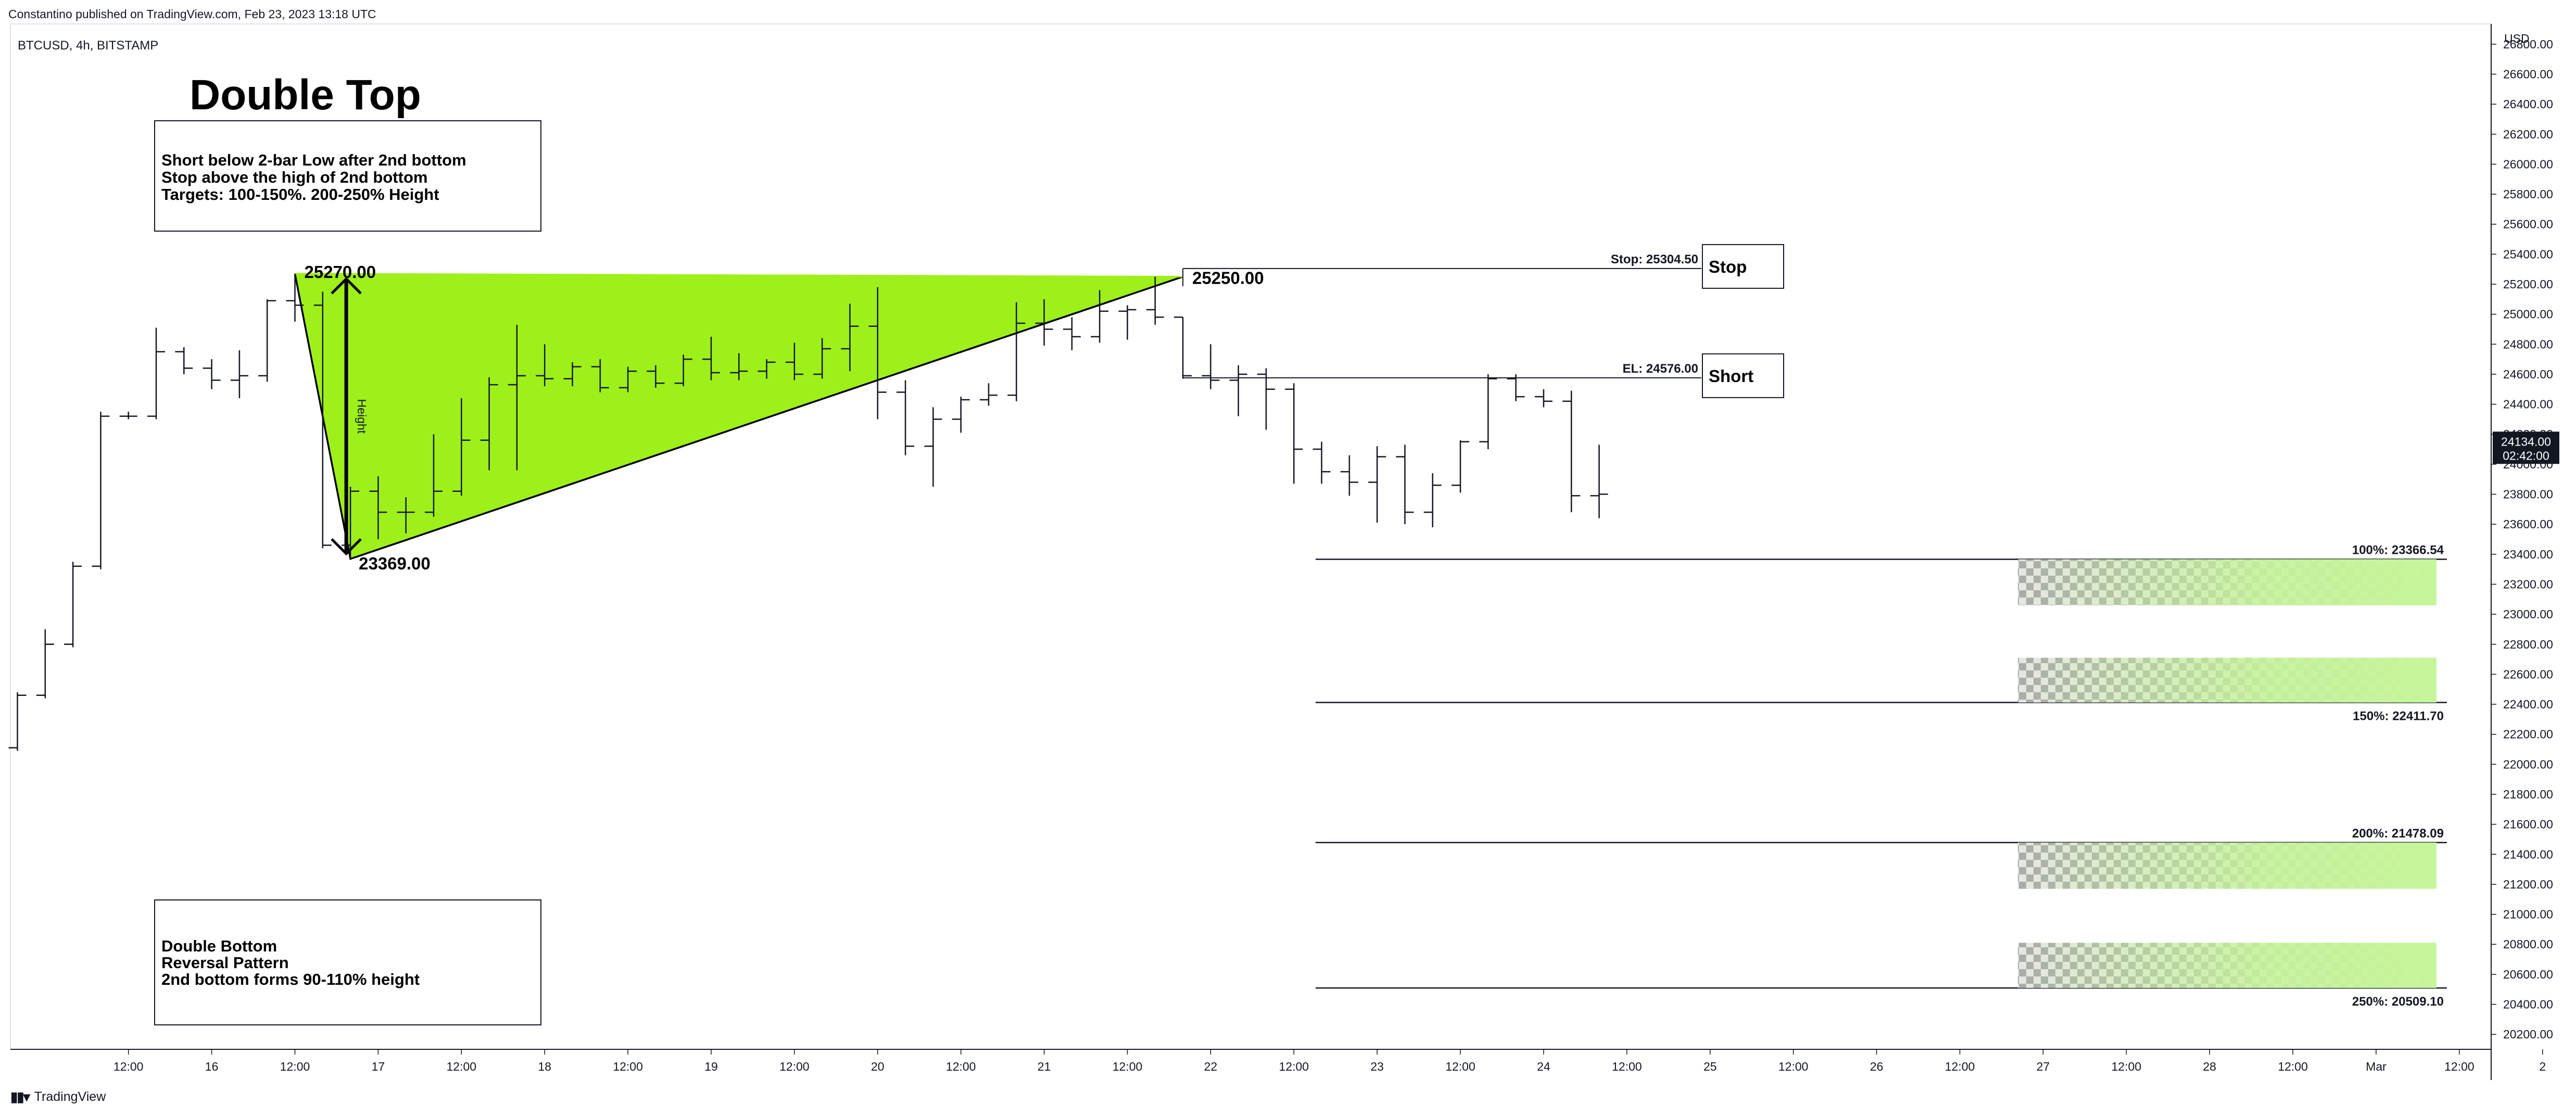 The width and height of the screenshot is (2576, 1117). Describe the element at coordinates (1211, 1066) in the screenshot. I see `x-tick-label: 22` at that location.